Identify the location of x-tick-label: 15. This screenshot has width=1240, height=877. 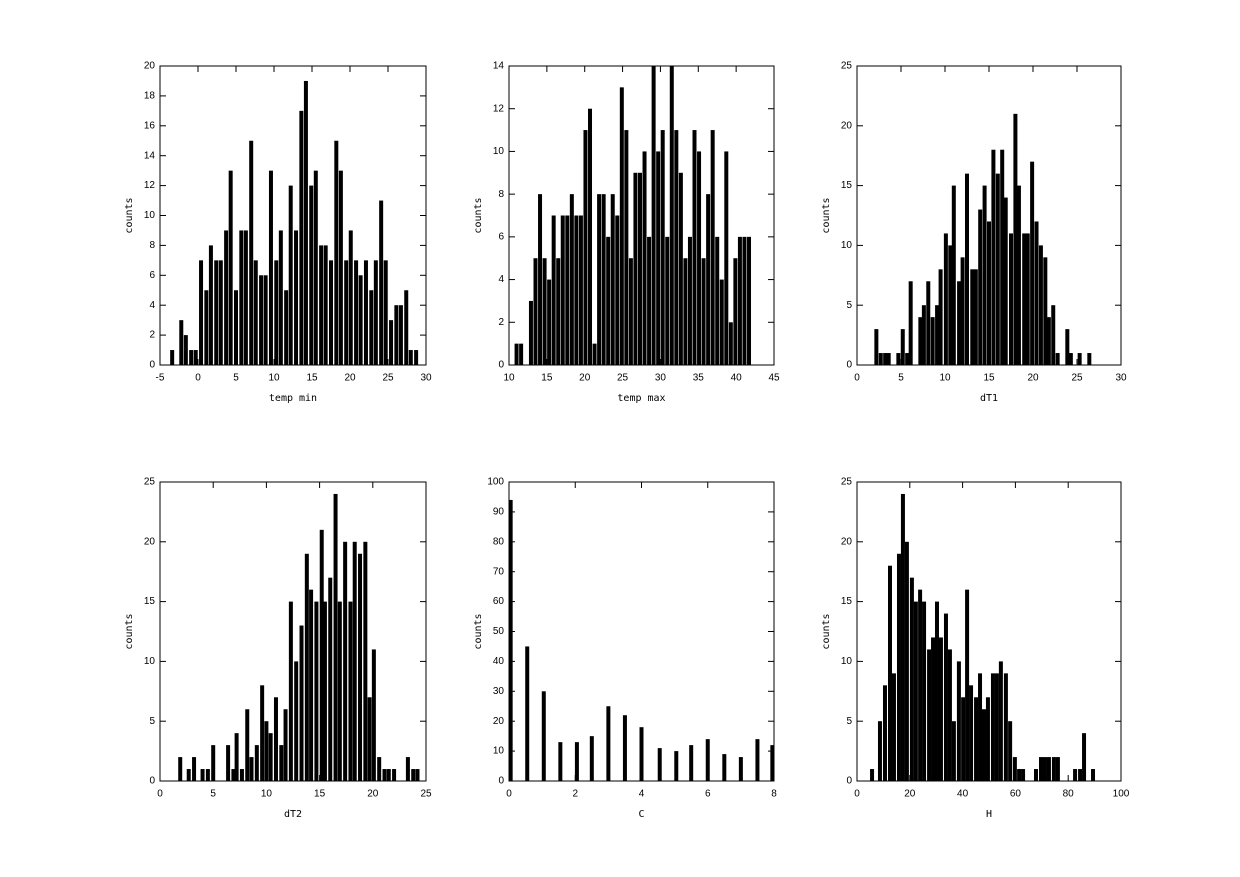
(320, 794).